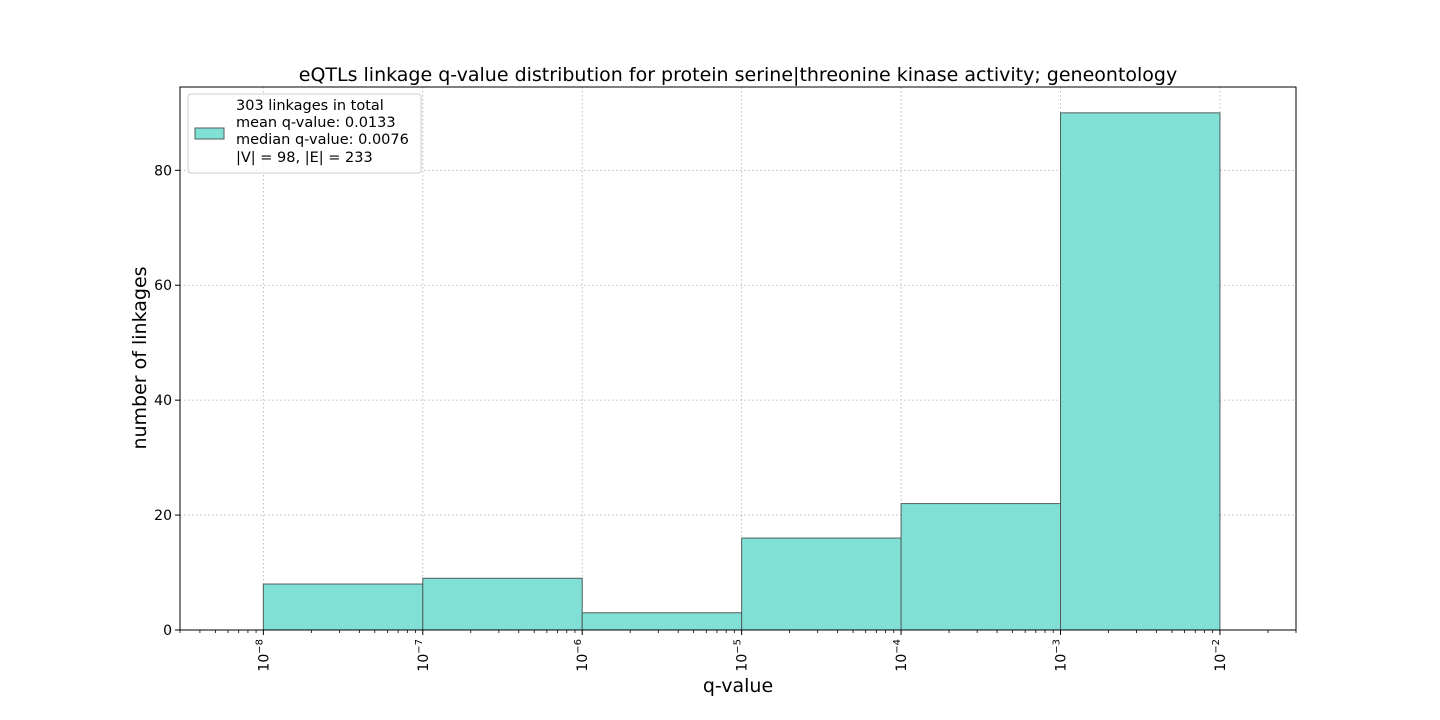 The image size is (1440, 720). I want to click on x-tick-label: 10−6, so click(582, 655).